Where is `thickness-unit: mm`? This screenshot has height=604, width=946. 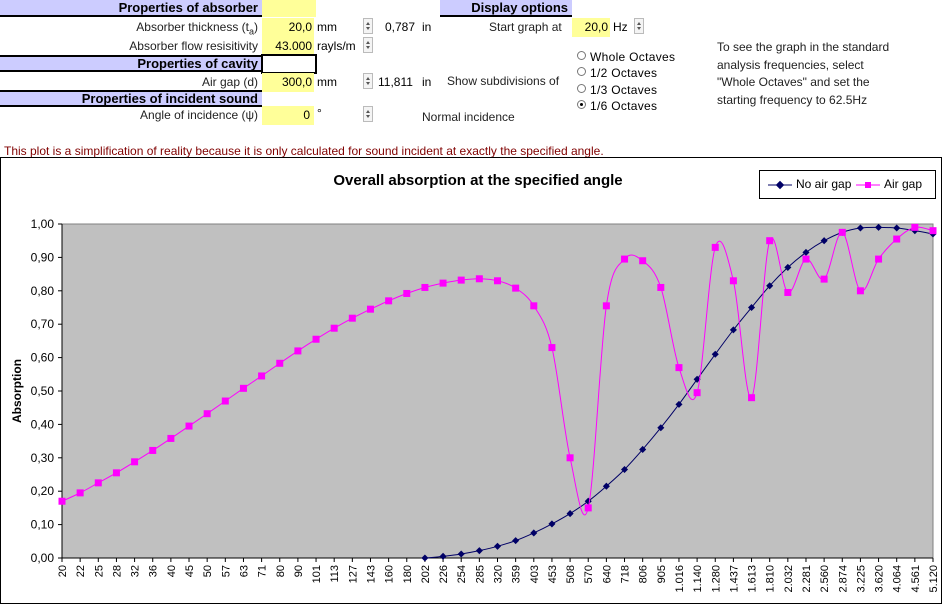
thickness-unit: mm is located at coordinates (327, 27).